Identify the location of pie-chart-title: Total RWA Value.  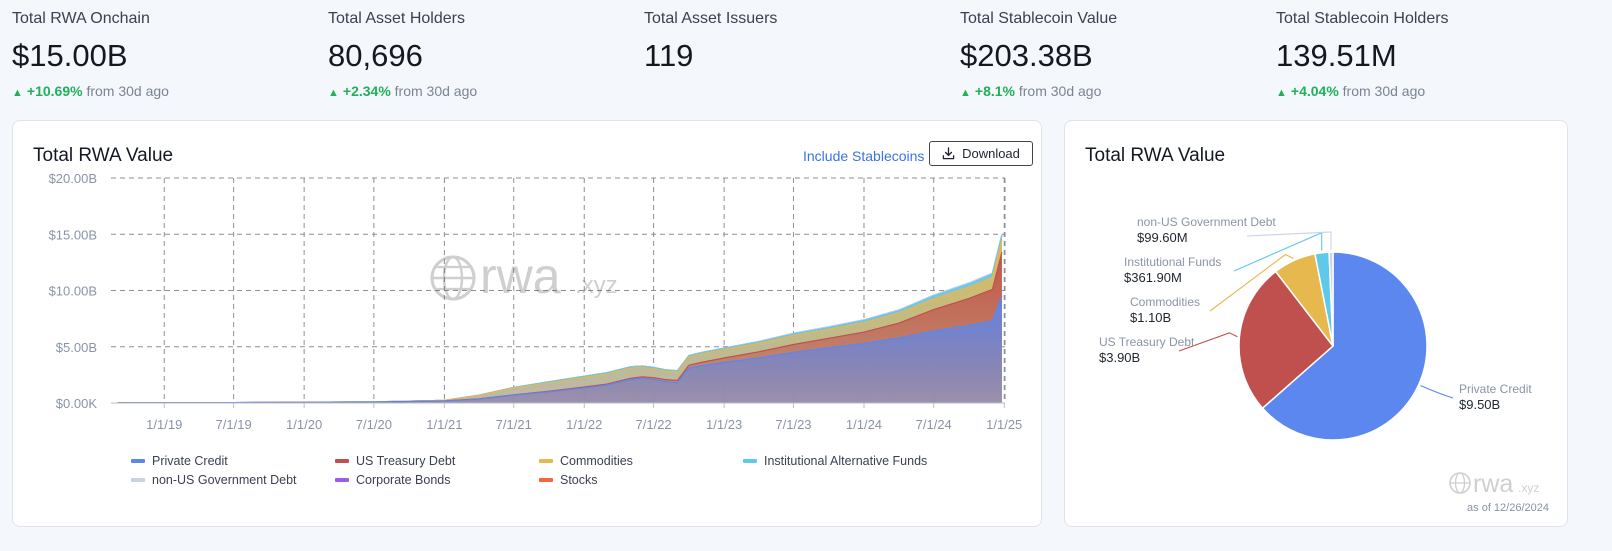
(1155, 155).